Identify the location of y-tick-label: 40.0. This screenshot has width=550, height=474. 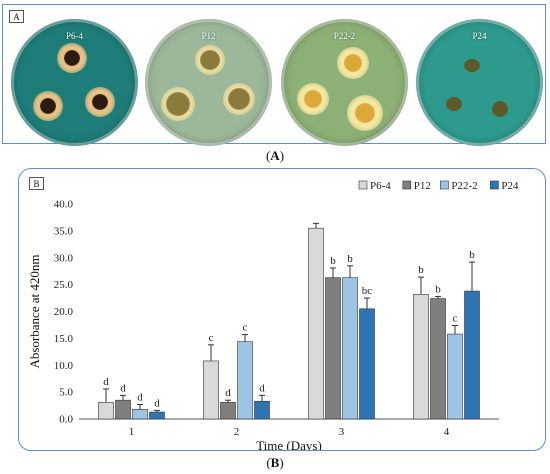
(64, 205).